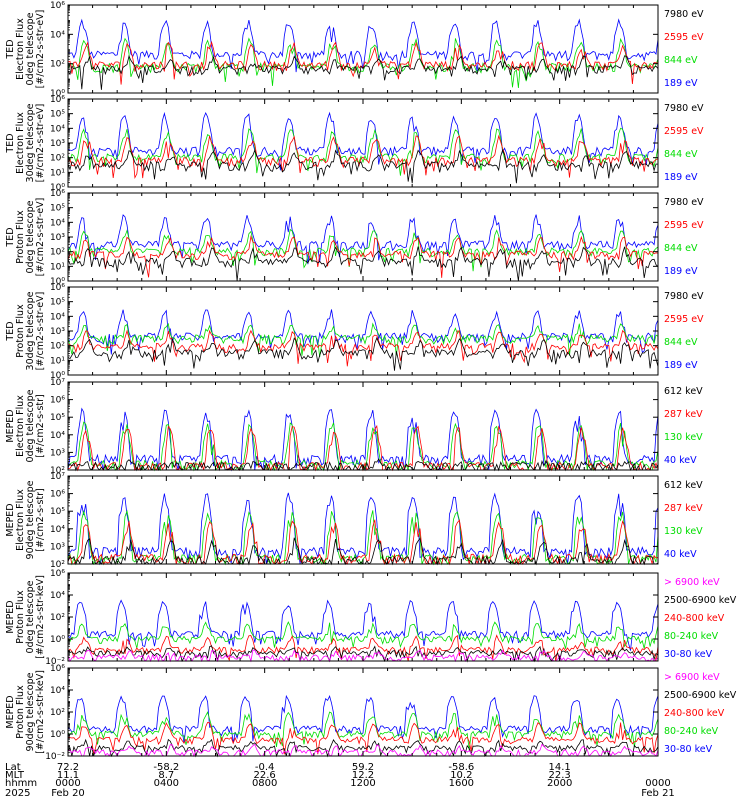 The width and height of the screenshot is (750, 800). I want to click on series-line-240-800-keV, so click(363, 648).